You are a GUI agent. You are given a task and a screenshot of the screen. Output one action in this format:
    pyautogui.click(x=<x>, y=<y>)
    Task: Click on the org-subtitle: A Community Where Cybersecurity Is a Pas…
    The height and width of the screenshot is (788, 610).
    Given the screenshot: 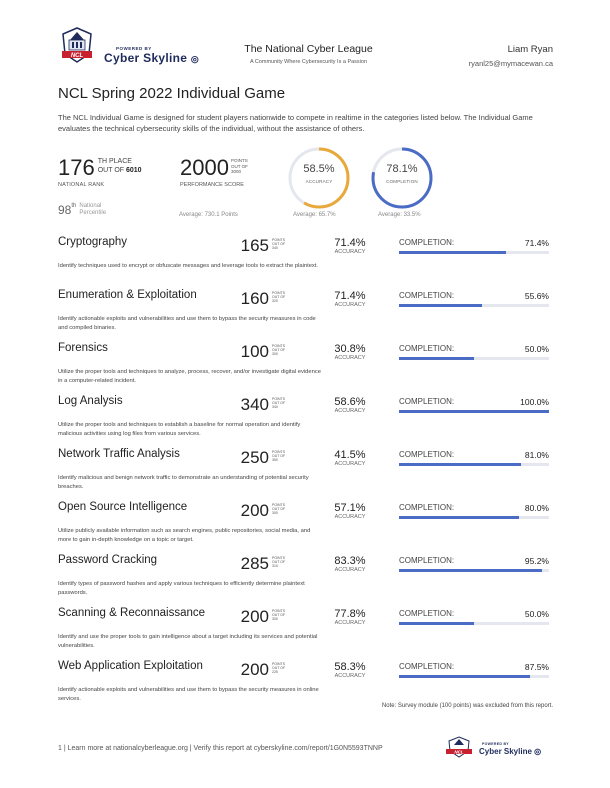 What is the action you would take?
    pyautogui.click(x=308, y=62)
    